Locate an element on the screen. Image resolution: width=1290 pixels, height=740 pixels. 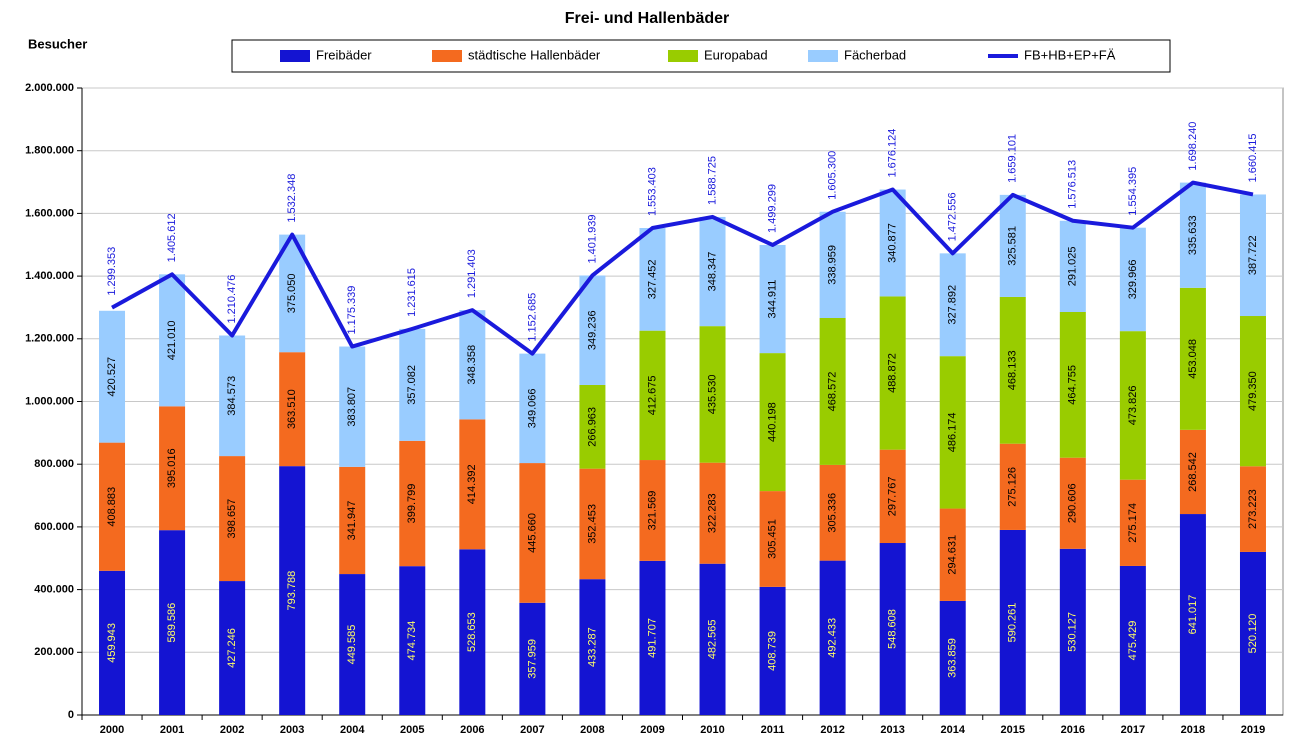
value-label: 266.963 is located at coordinates (592, 427).